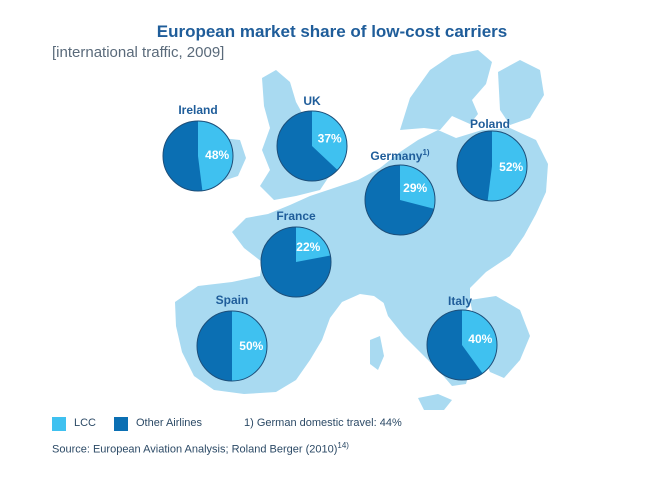 The image size is (664, 492). I want to click on country-name-ireland: Ireland, so click(197, 110).